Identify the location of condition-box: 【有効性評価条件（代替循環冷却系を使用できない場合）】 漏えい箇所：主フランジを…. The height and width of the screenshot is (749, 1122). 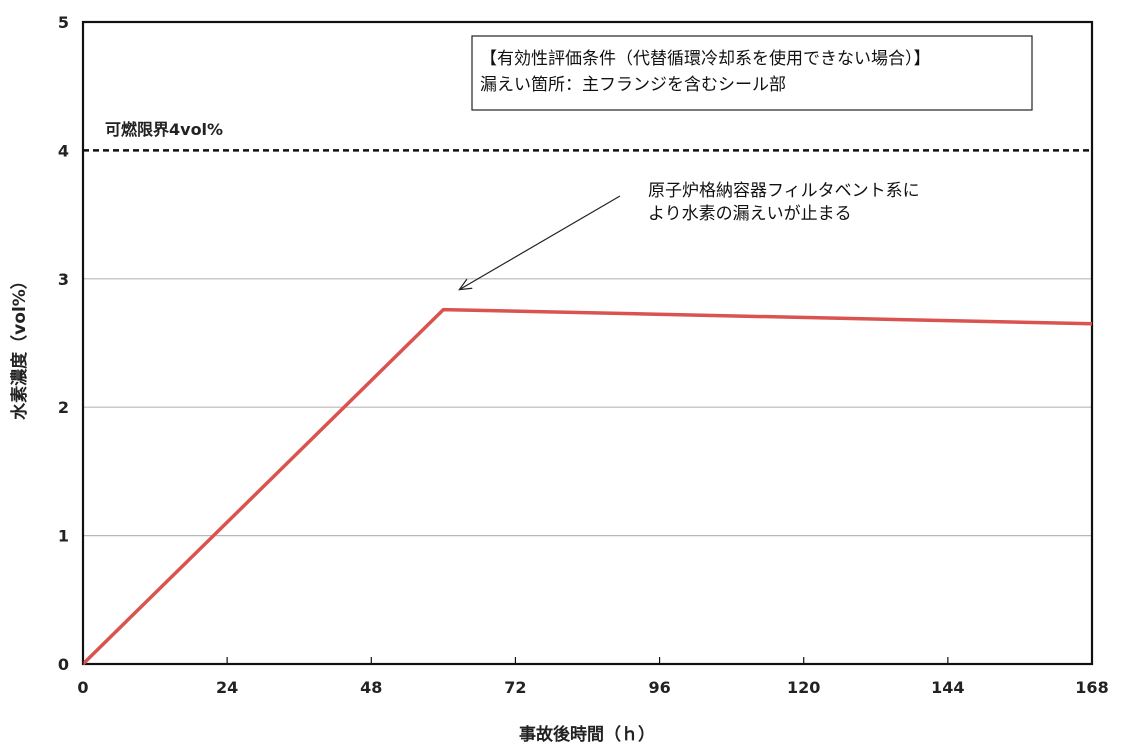
(752, 73).